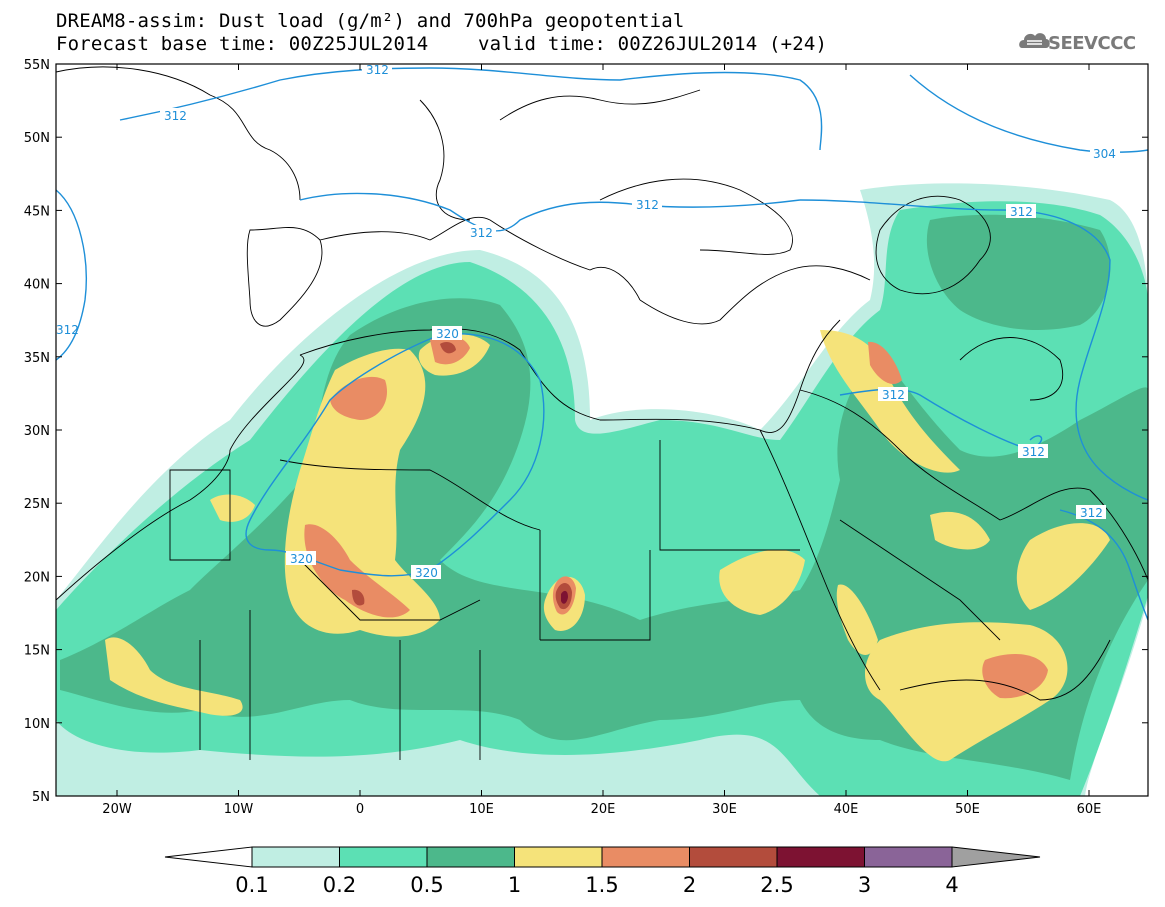 The image size is (1165, 907). Describe the element at coordinates (776, 885) in the screenshot. I see `colorbar-label: 2.5` at that location.